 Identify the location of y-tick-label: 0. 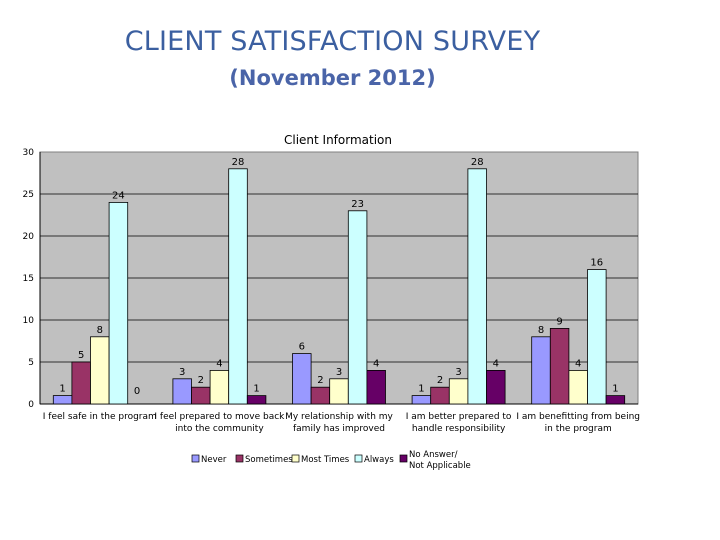
(31, 405).